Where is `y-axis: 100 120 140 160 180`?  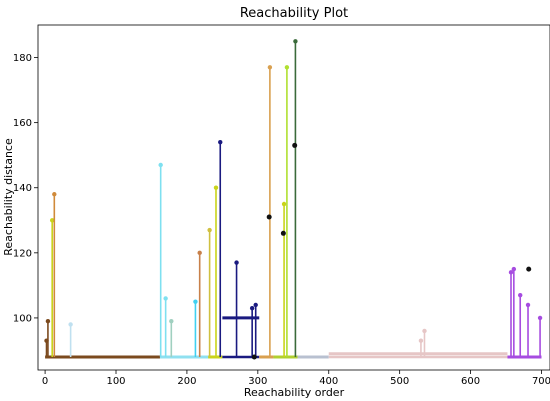 y-axis: 100 120 140 160 180 is located at coordinates (25, 188).